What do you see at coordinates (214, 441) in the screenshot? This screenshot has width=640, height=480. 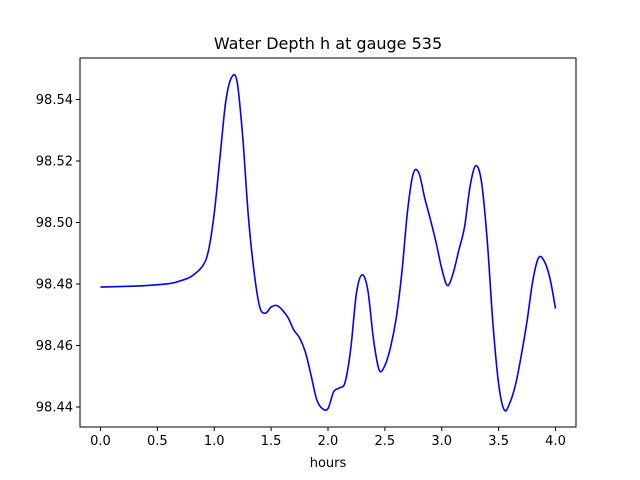 I see `x-tick-label: 1.0` at bounding box center [214, 441].